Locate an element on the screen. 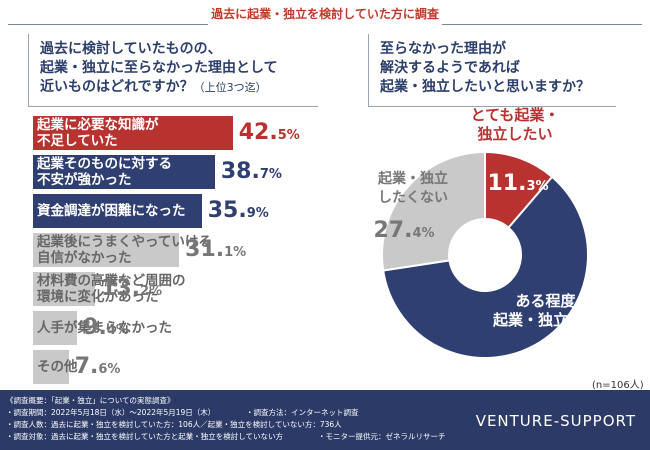 The width and height of the screenshot is (650, 450). bar-label-line: 起業そのものに対する is located at coordinates (104, 164).